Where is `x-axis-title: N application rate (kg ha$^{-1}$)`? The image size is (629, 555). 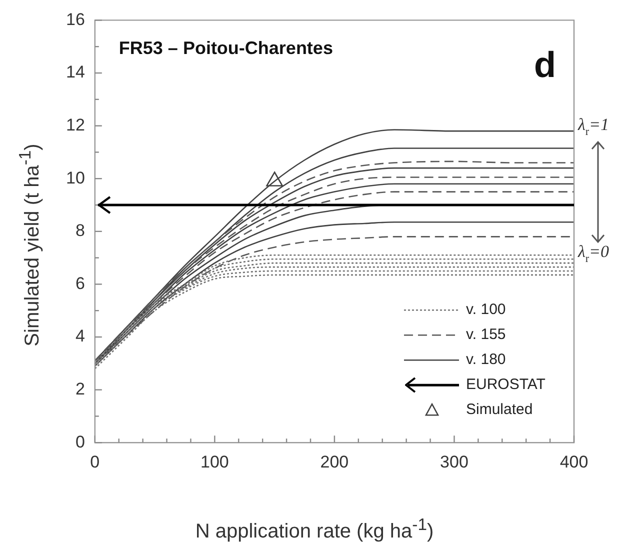 x-axis-title: N application rate (kg ha$^{-1}$) is located at coordinates (314, 529).